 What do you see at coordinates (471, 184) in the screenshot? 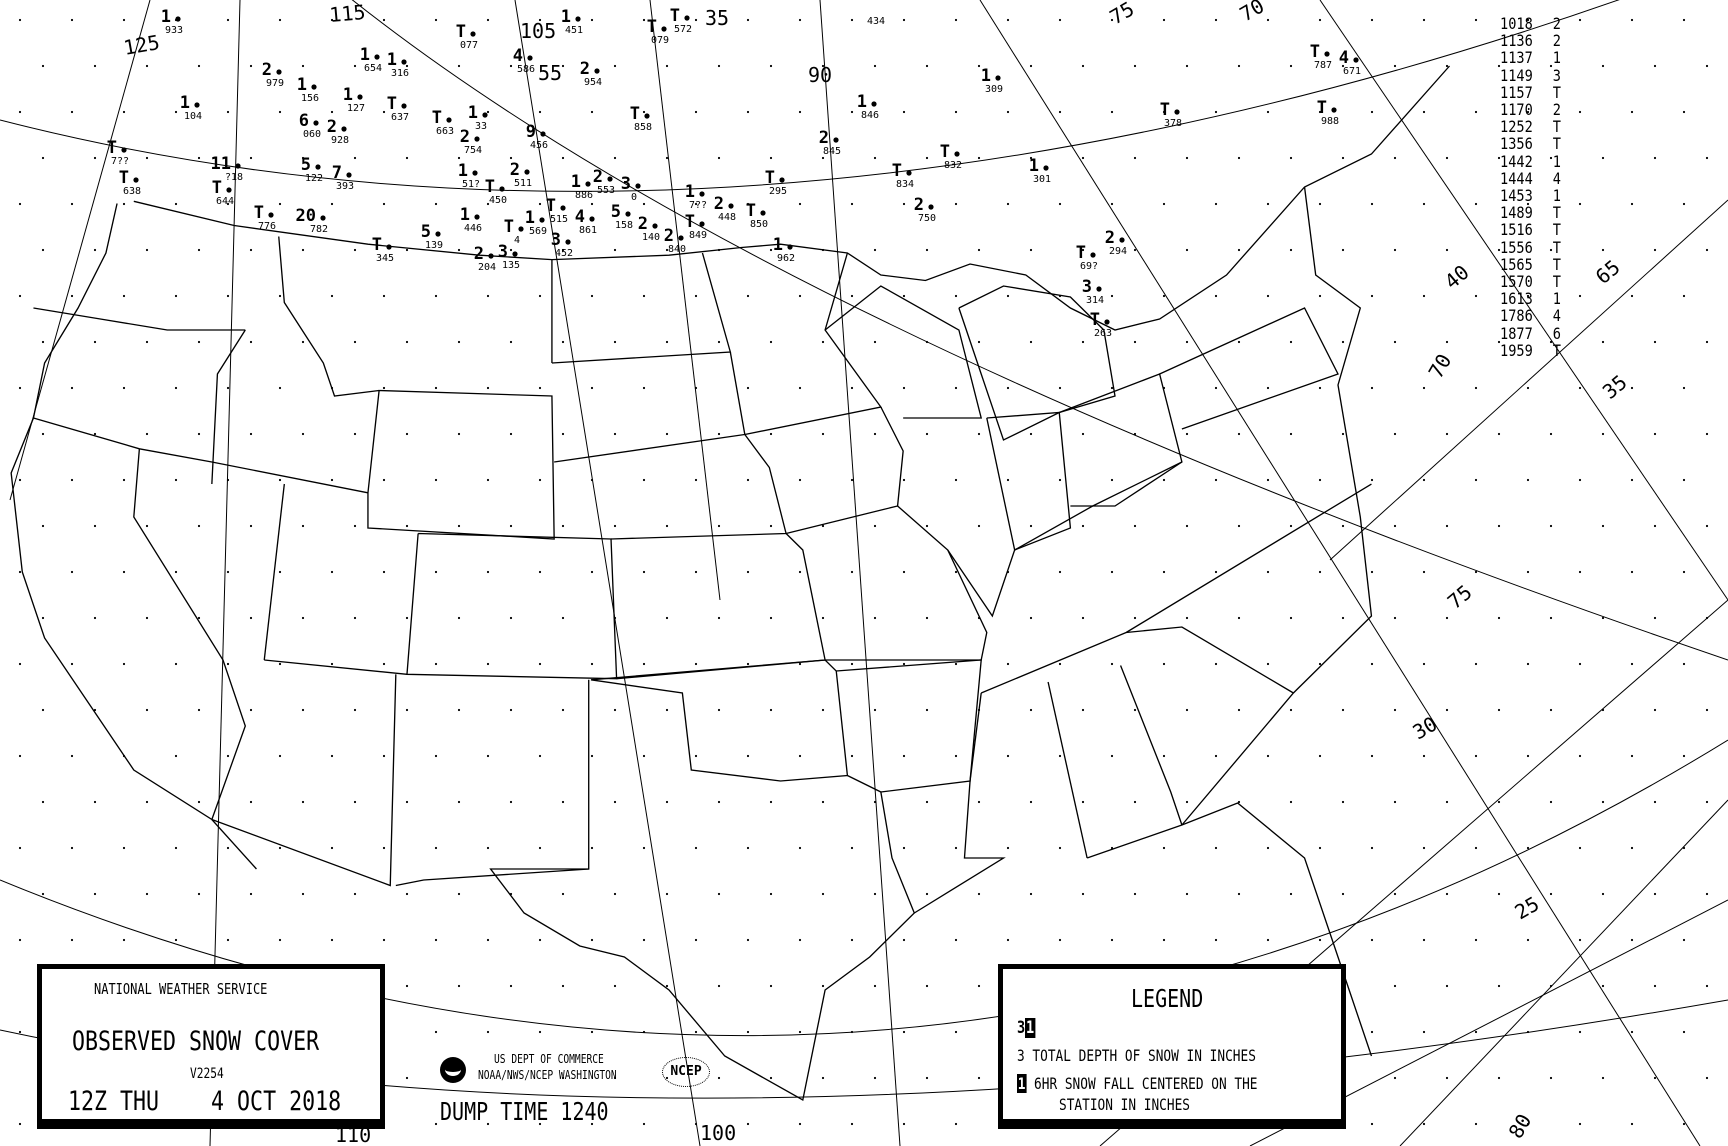
I see `station-id: 51?` at bounding box center [471, 184].